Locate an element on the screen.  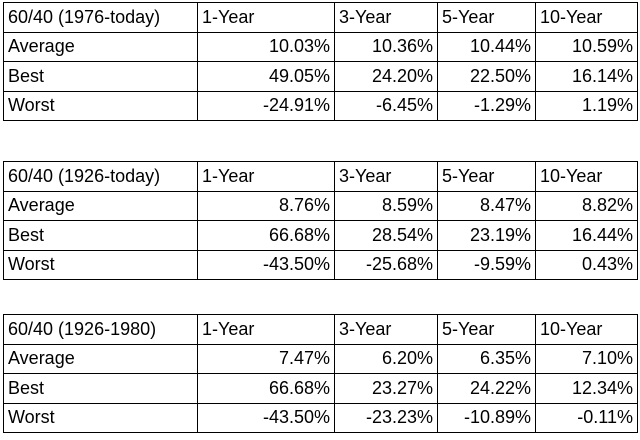
value-cell: 10.36% is located at coordinates (386, 46).